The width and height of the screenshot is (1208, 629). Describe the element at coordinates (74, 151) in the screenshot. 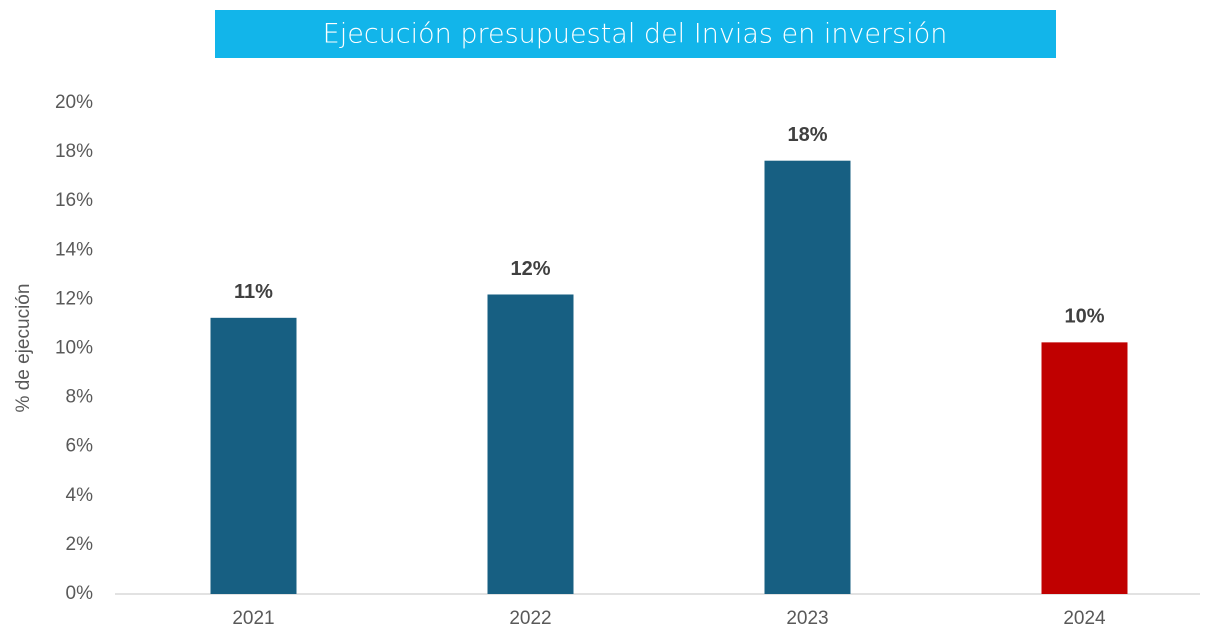

I see `y-tick-label: 18%` at that location.